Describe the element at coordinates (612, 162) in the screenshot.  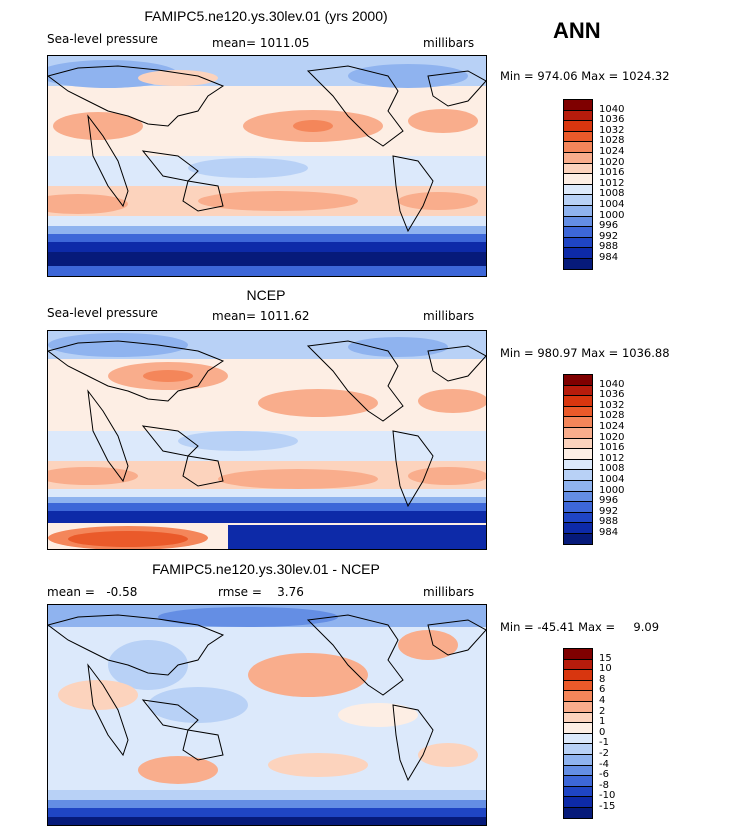
I see `colorbar-1-tick: 1020` at that location.